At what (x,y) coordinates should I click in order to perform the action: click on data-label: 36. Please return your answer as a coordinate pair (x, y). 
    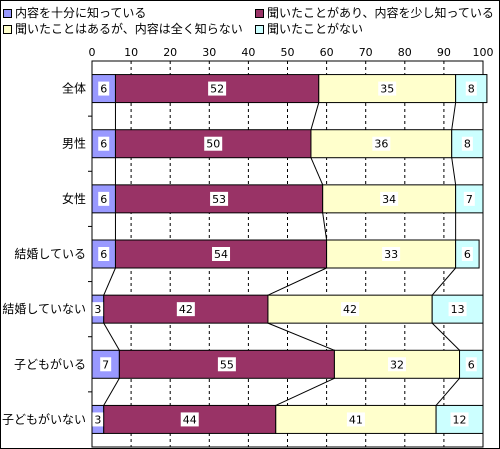
    Looking at the image, I should click on (381, 144).